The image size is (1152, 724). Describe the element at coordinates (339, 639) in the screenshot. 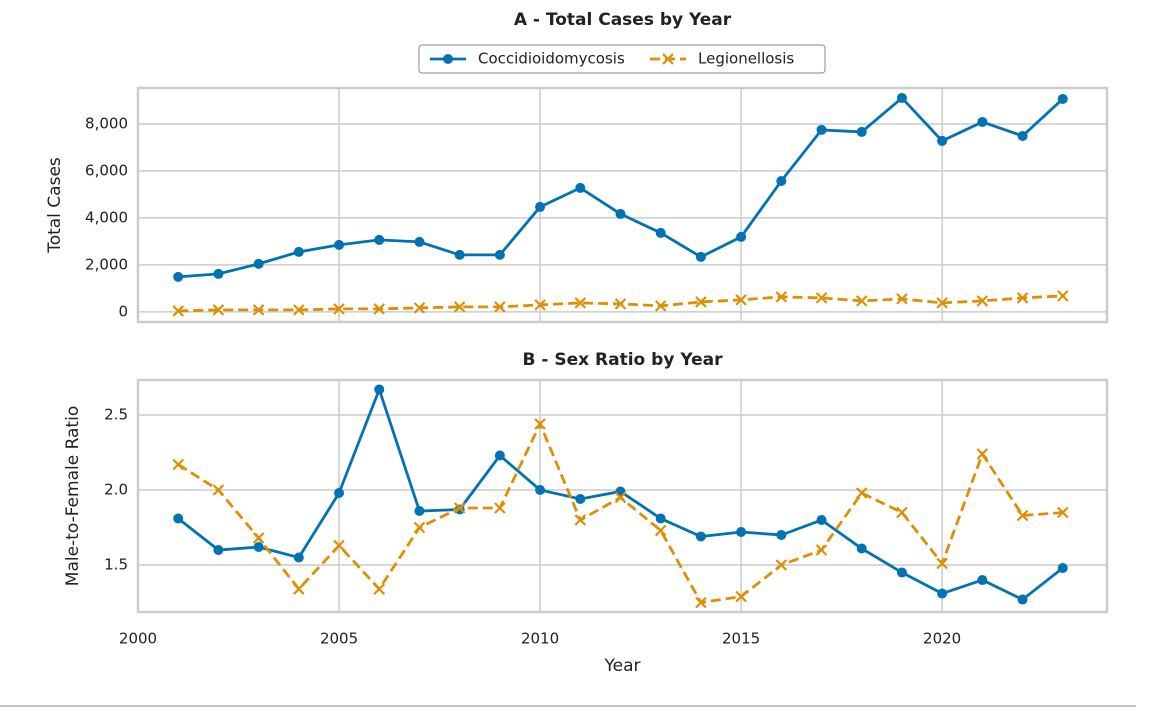

I see `x-tick-label: 2005` at that location.